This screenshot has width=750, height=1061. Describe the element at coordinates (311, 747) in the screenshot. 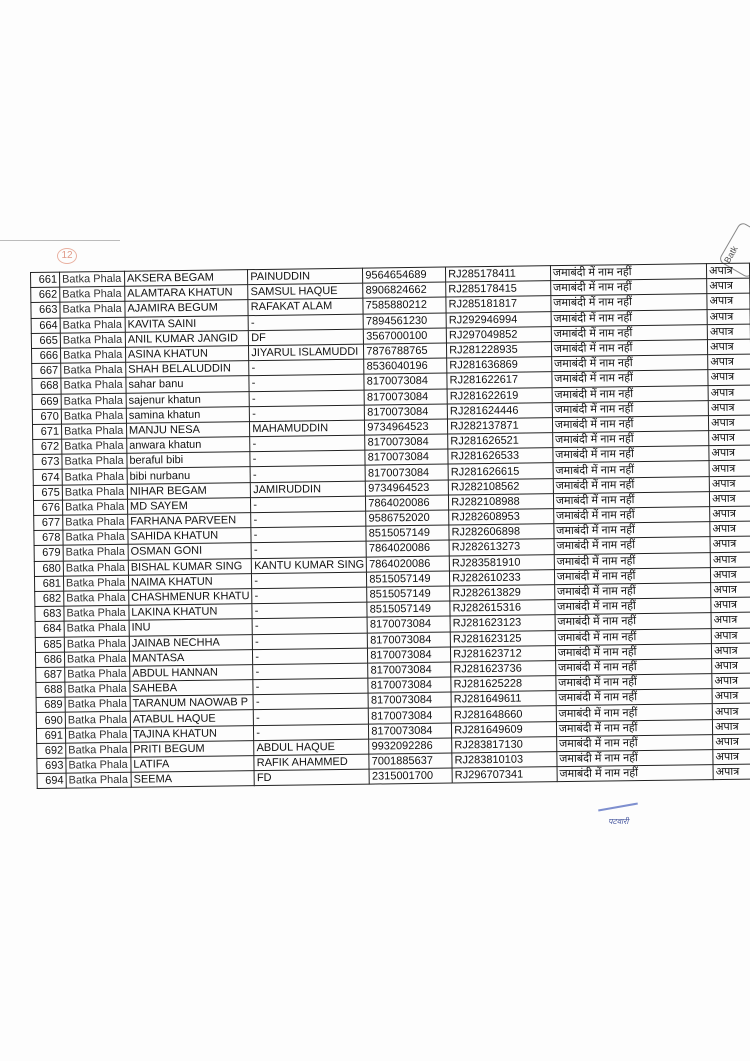

I see `father-name-cell: ABDUL HAQUE` at that location.